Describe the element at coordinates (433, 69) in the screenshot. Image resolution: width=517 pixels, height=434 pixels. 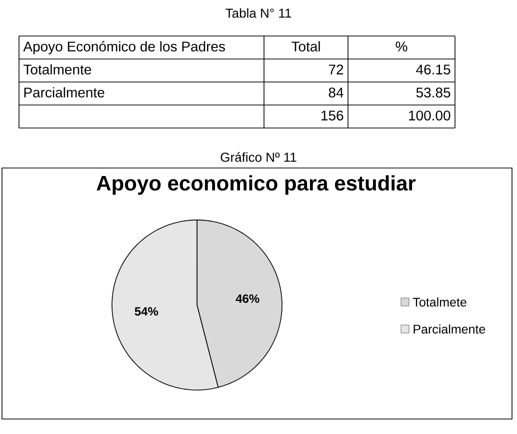
I see `text: 46.15` at that location.